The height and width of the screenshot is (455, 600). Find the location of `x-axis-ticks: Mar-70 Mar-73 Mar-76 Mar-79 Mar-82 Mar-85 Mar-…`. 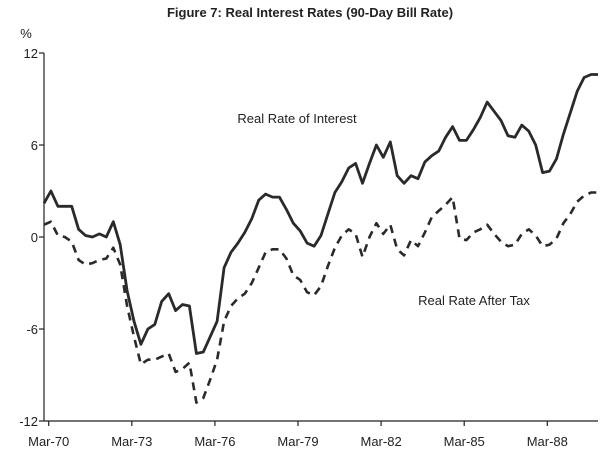

x-axis-ticks: Mar-70 Mar-73 Mar-76 Mar-79 Mar-82 Mar-85 Mar-… is located at coordinates (298, 435).